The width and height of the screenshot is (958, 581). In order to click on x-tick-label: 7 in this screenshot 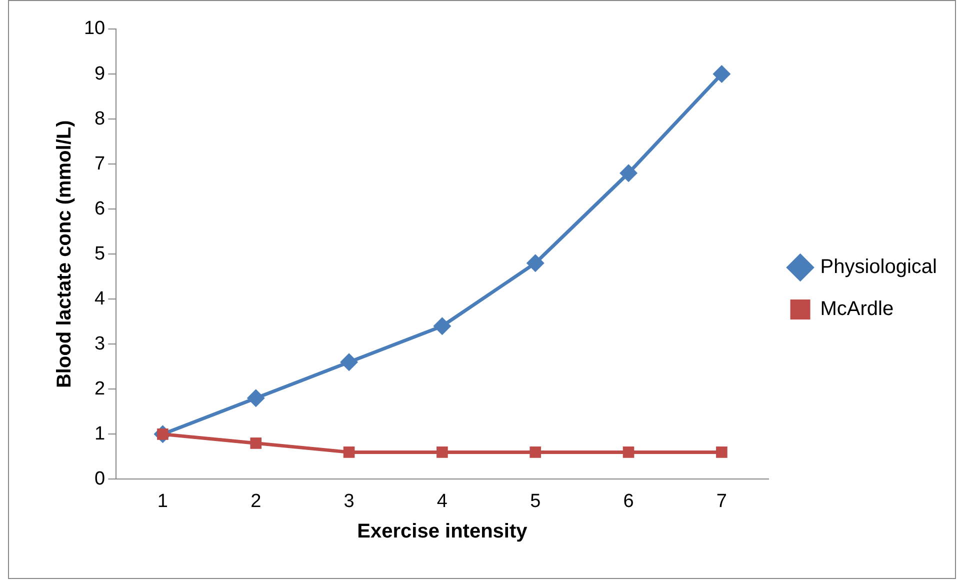, I will do `click(721, 501)`.